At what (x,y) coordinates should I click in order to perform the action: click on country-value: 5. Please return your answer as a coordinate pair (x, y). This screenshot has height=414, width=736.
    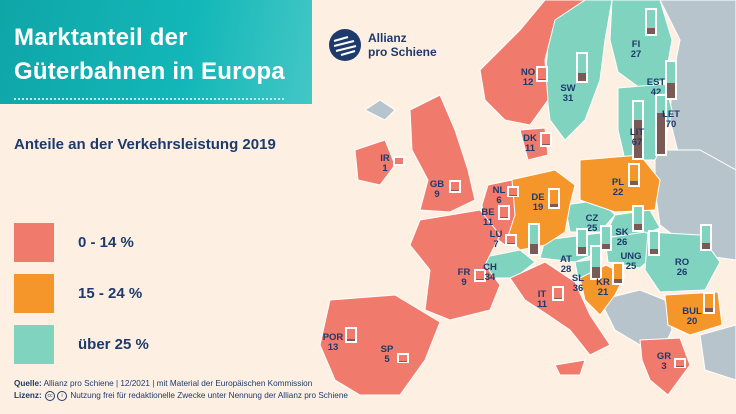
    Looking at the image, I should click on (387, 359).